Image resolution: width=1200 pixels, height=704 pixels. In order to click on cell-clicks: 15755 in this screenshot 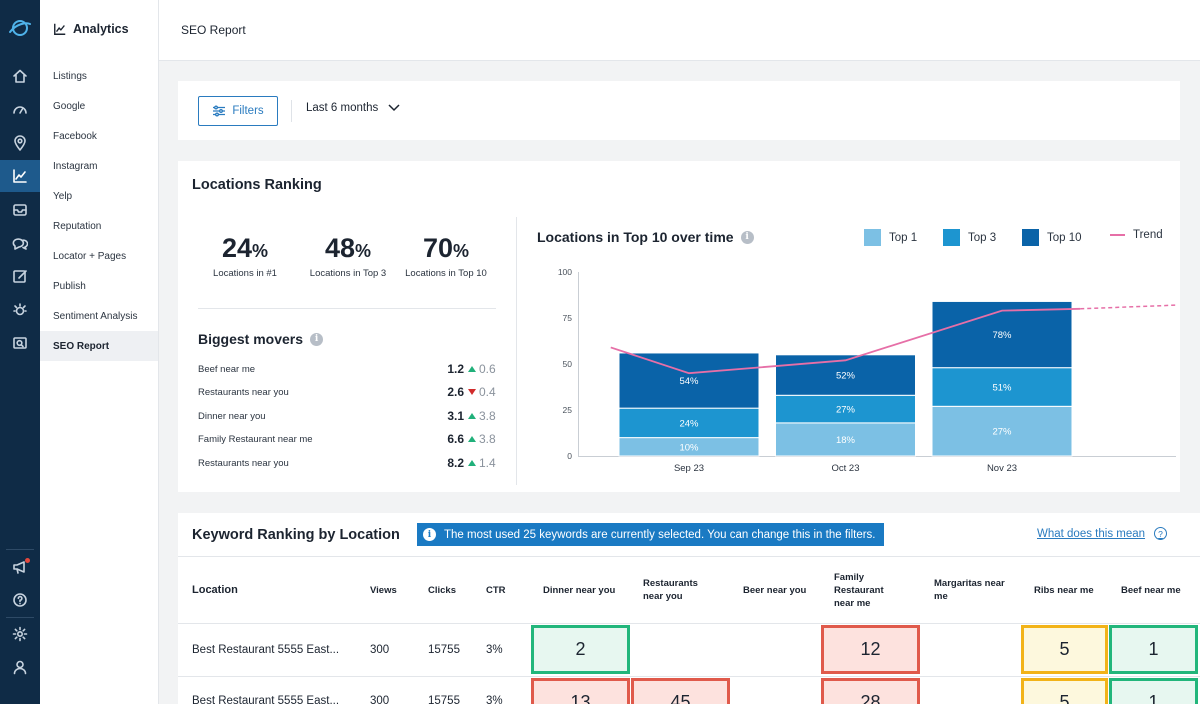, I will do `click(444, 650)`.